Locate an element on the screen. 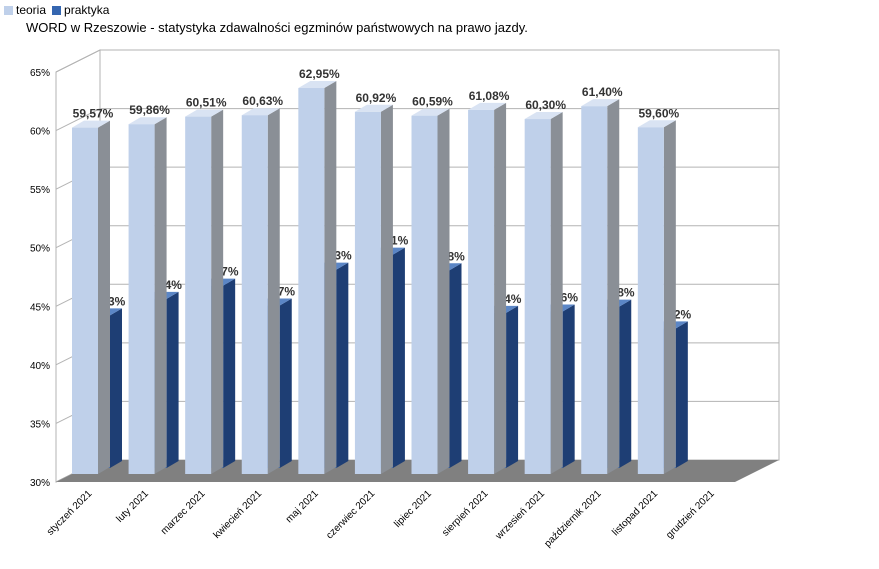 Image resolution: width=879 pixels, height=569 pixels. legend-swatch-praktyka is located at coordinates (57, 10).